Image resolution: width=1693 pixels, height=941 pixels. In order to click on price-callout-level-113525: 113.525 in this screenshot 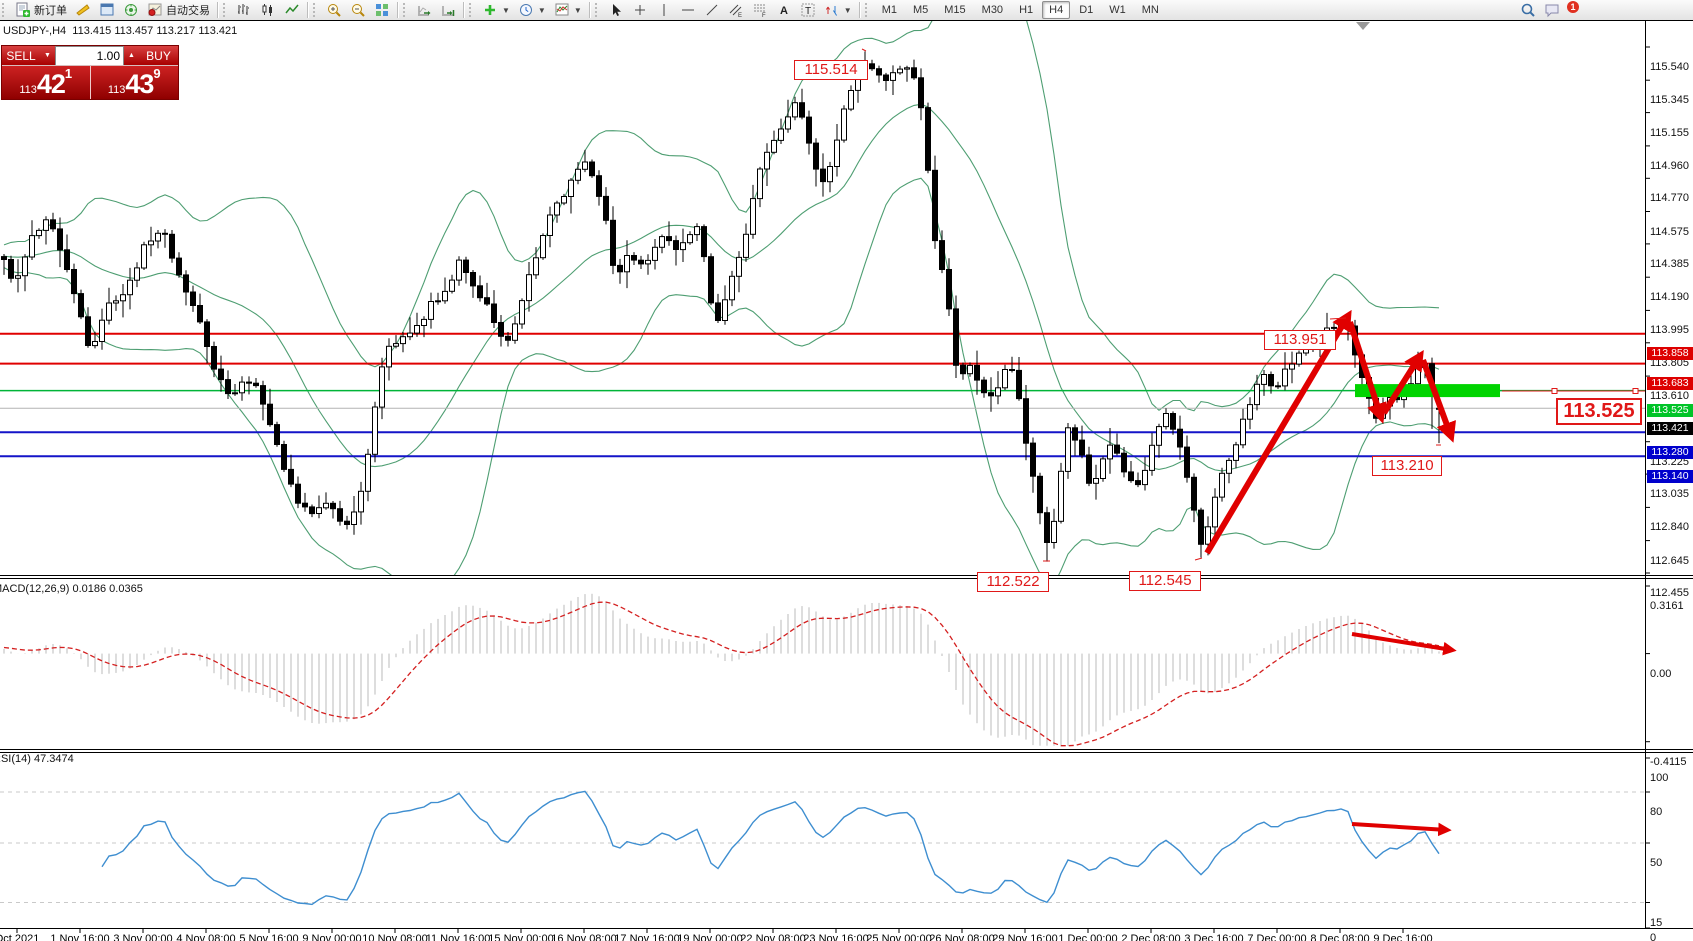, I will do `click(1599, 411)`.